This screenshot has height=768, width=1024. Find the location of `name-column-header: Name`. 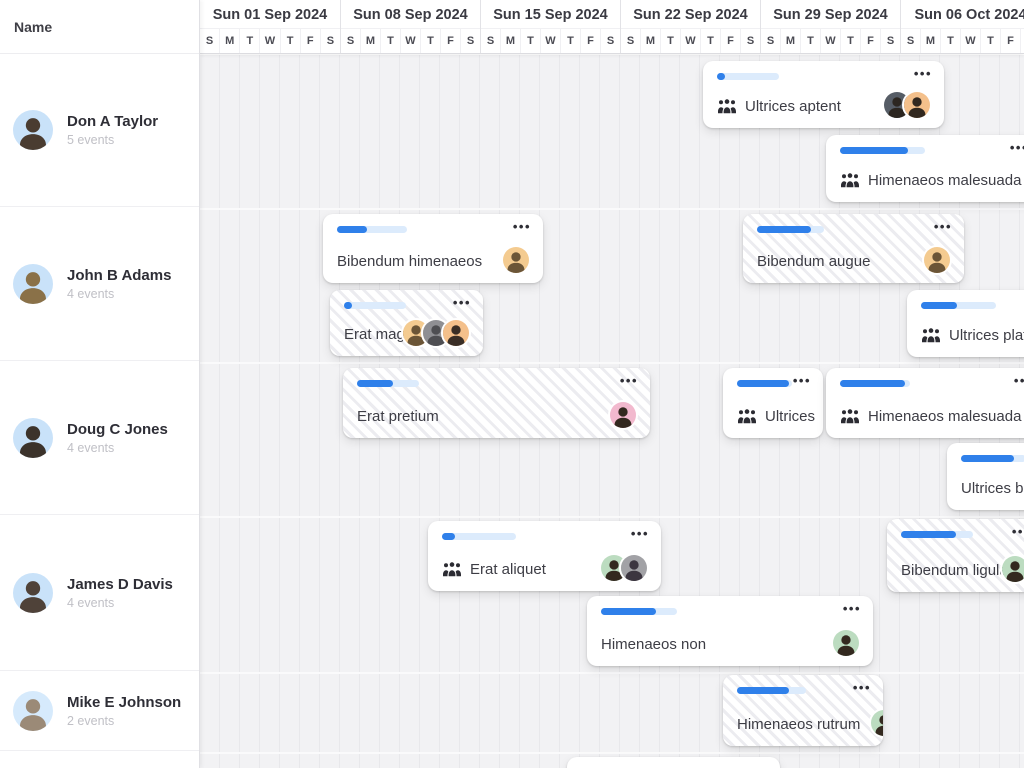

name-column-header: Name is located at coordinates (99, 27).